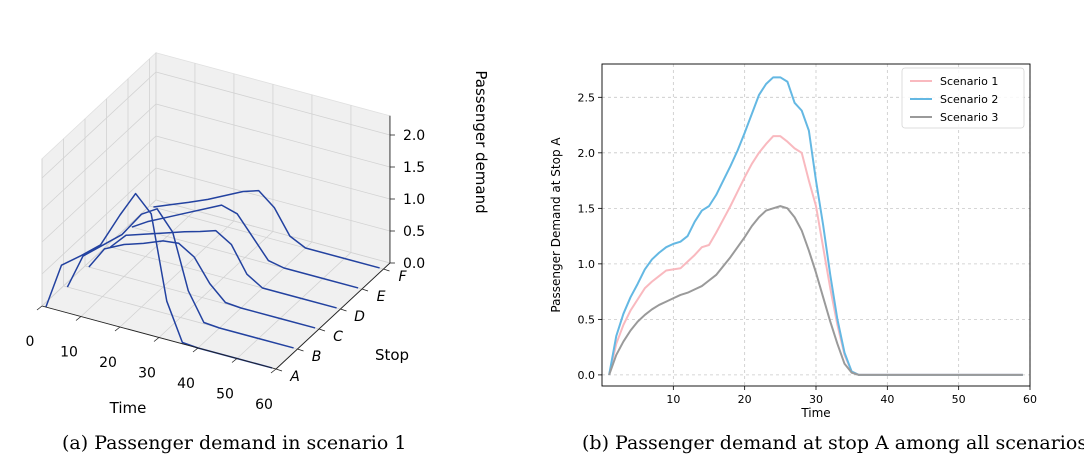  Describe the element at coordinates (969, 81) in the screenshot. I see `legend-label-scenario-1: Scenario 1` at that location.